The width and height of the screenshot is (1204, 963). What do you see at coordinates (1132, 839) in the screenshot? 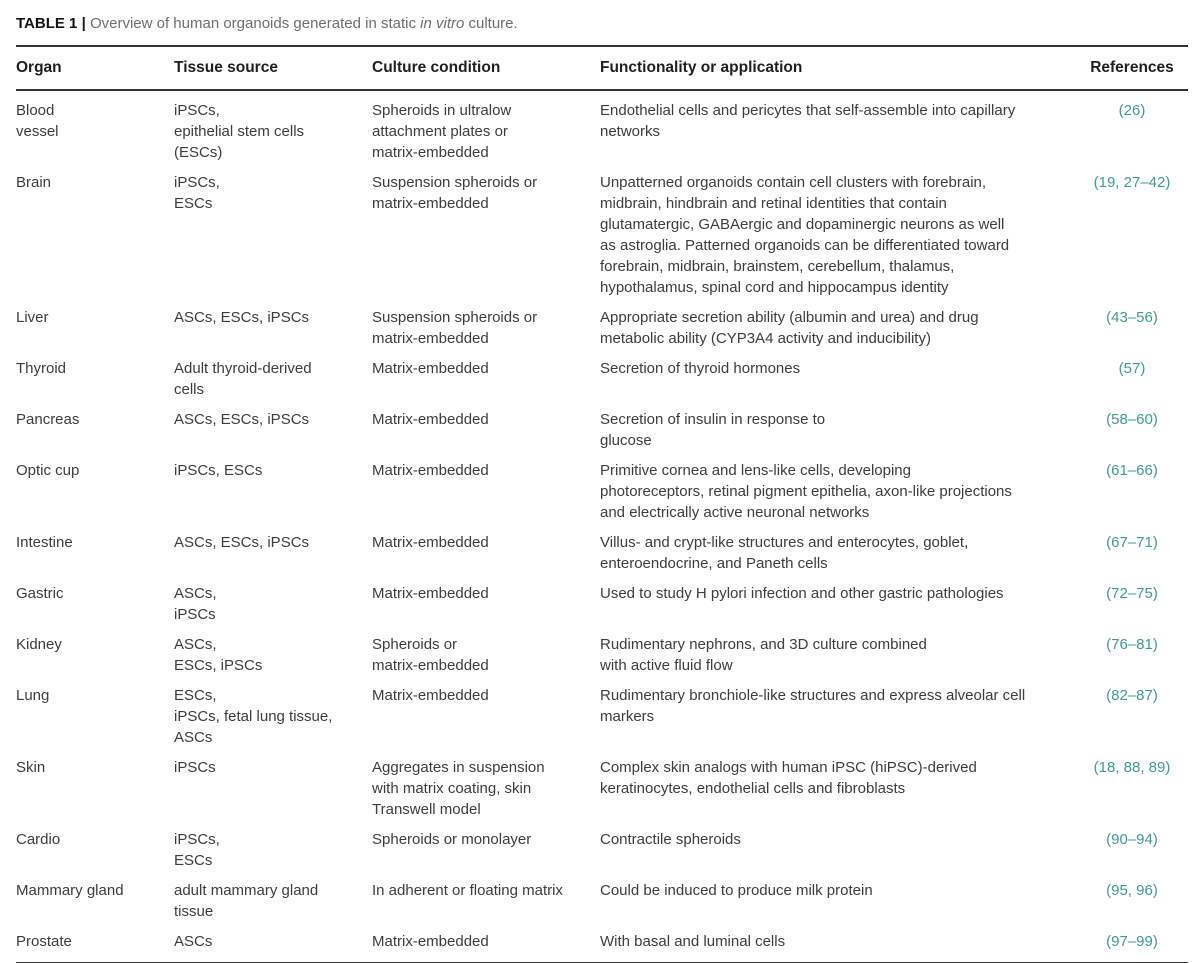
I see `citation-link: (90–94)` at bounding box center [1132, 839].